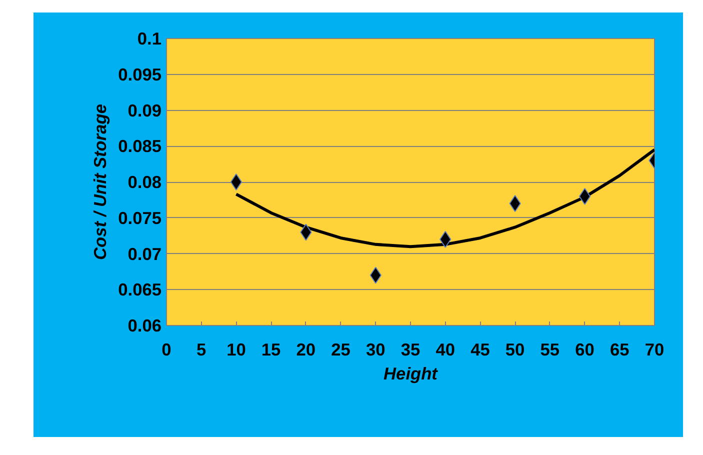 The height and width of the screenshot is (455, 703). What do you see at coordinates (140, 146) in the screenshot?
I see `y-tick-label: 0.085` at bounding box center [140, 146].